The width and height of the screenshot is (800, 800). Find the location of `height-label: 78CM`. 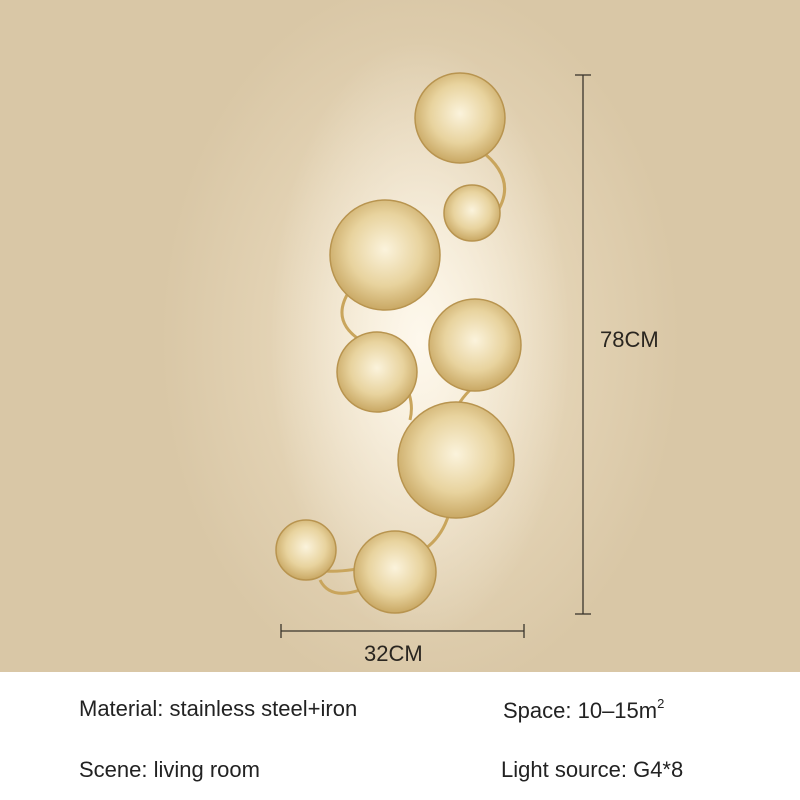

height-label: 78CM is located at coordinates (629, 339).